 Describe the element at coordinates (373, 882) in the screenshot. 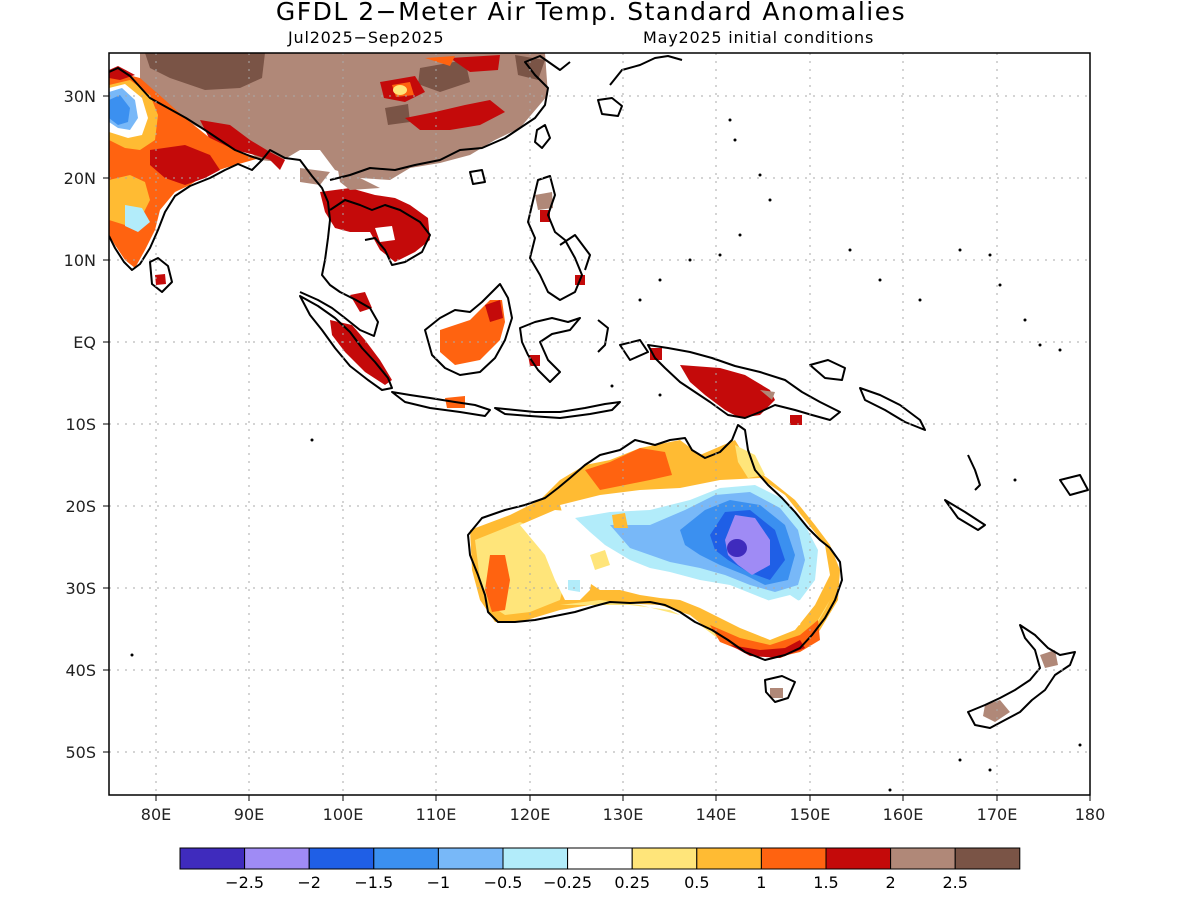

I see `colorbar-label: −1.5` at that location.